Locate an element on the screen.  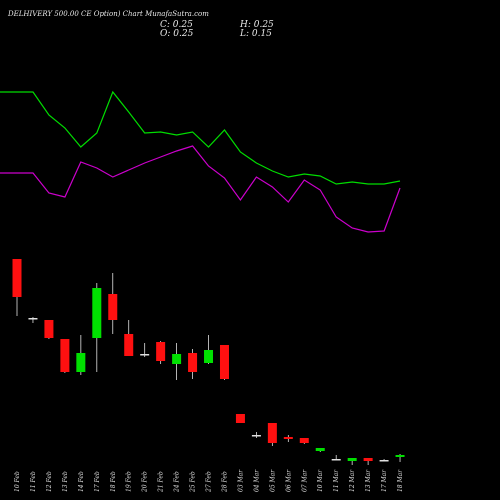
x-tick-label: 03 Mar is located at coordinates (240, 480).